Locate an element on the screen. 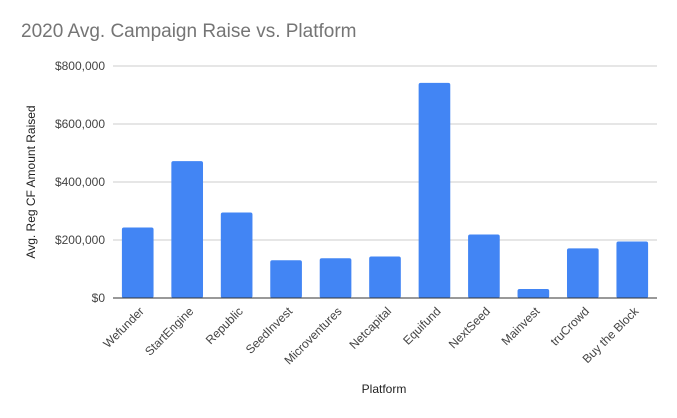  x-tick-label: Netcapital is located at coordinates (370, 328).